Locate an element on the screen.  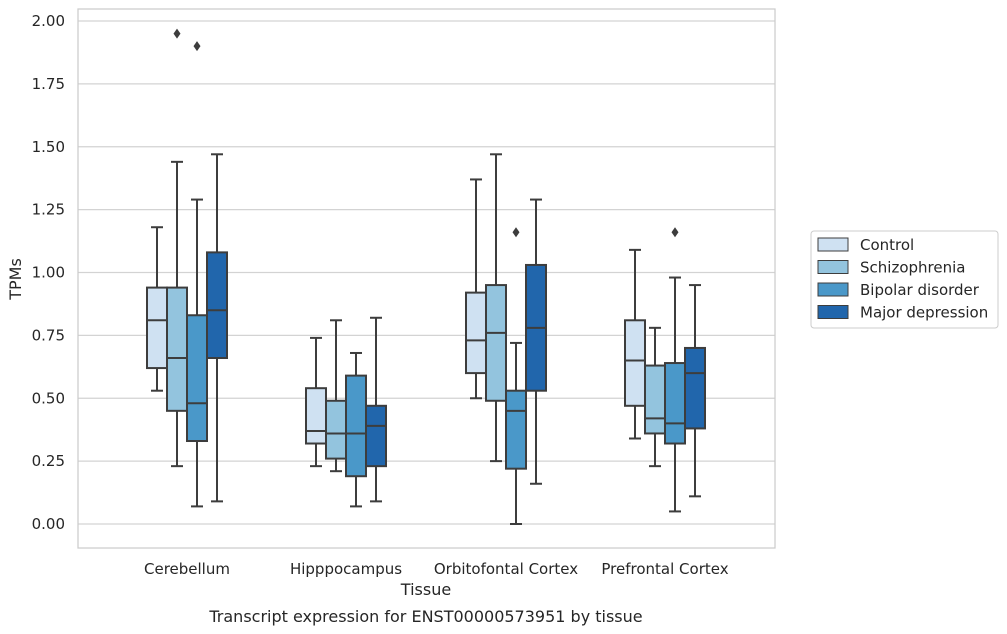
y-axis-label: TPMs is located at coordinates (15, 279).